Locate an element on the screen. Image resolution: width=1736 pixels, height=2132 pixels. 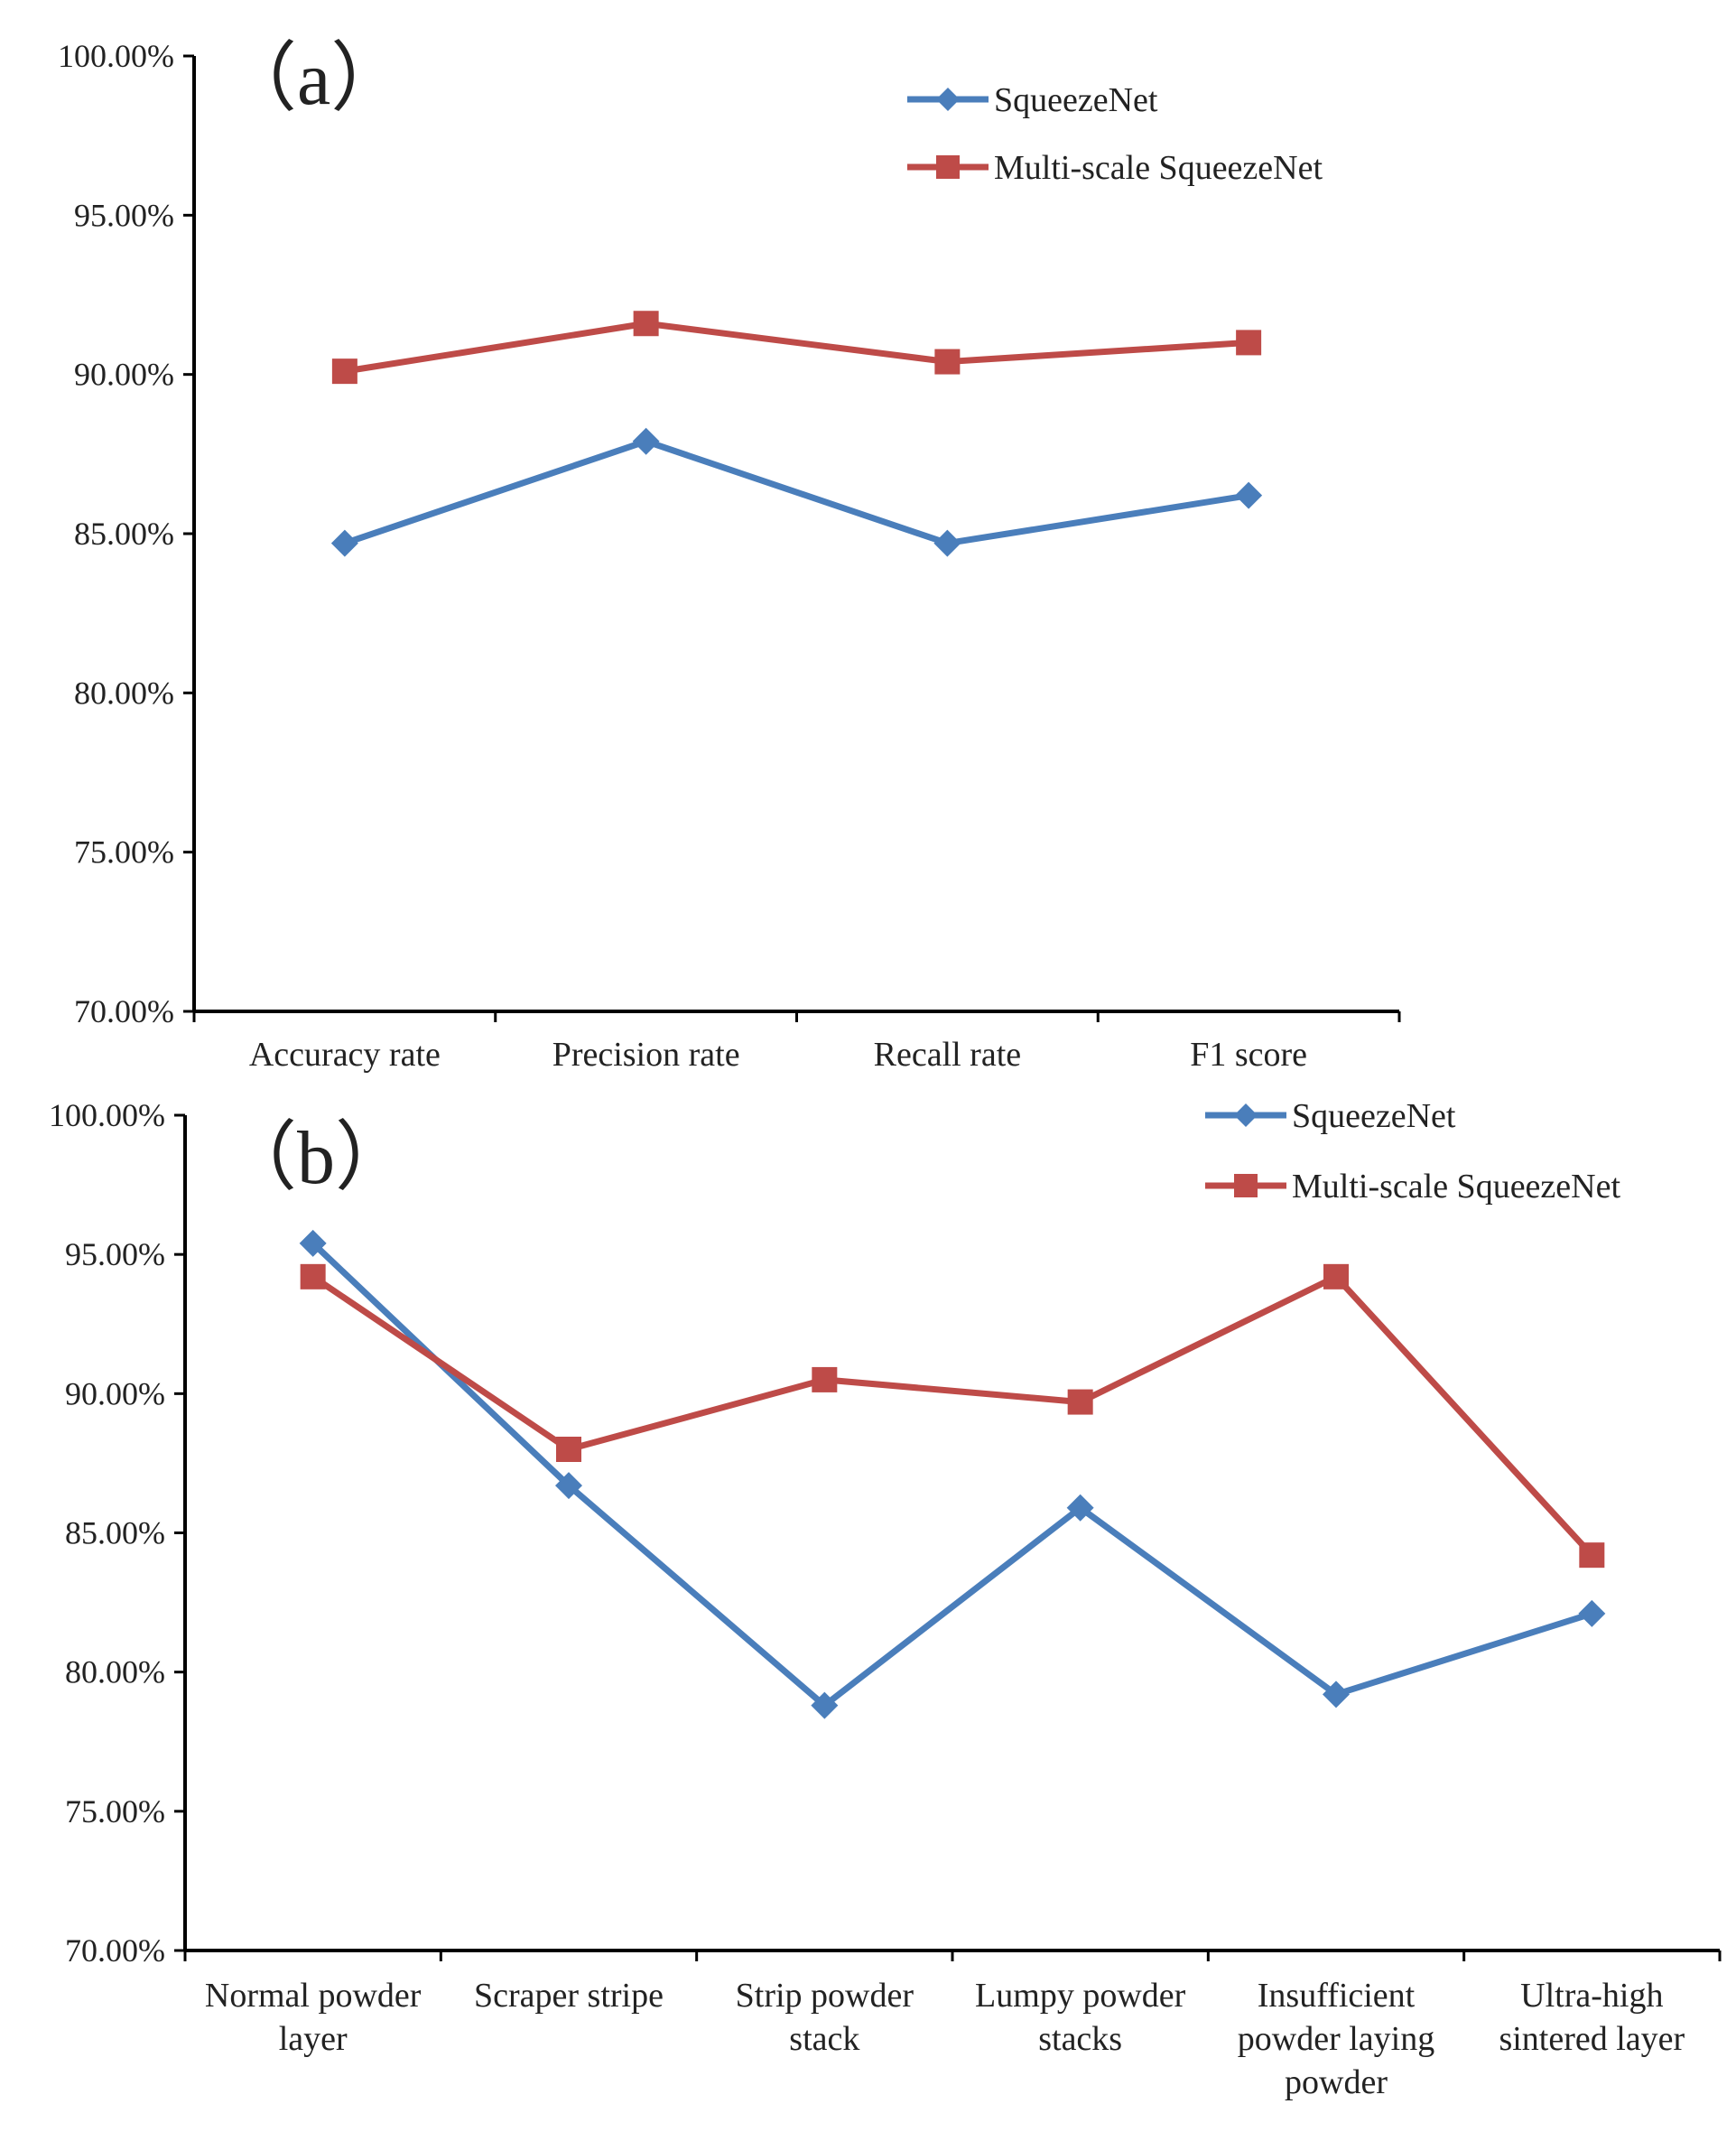
series-line-squeezenet is located at coordinates (796, 492).